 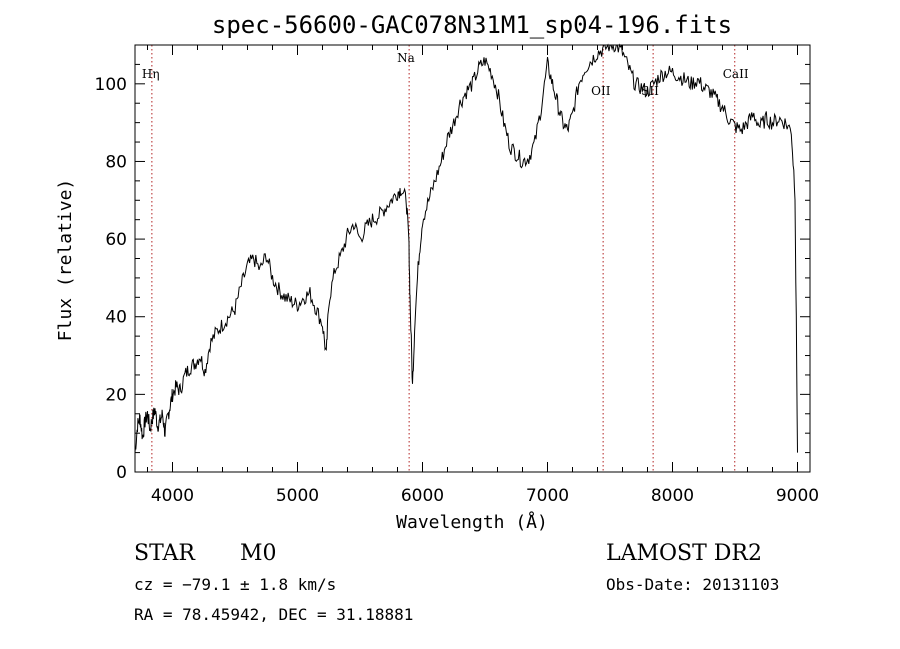 What do you see at coordinates (116, 395) in the screenshot?
I see `y-tick-label: 20` at bounding box center [116, 395].